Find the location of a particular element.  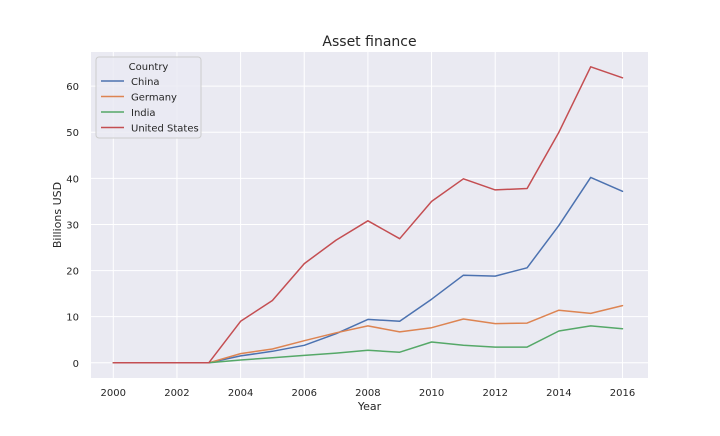

x-axis-label: Year is located at coordinates (369, 406).